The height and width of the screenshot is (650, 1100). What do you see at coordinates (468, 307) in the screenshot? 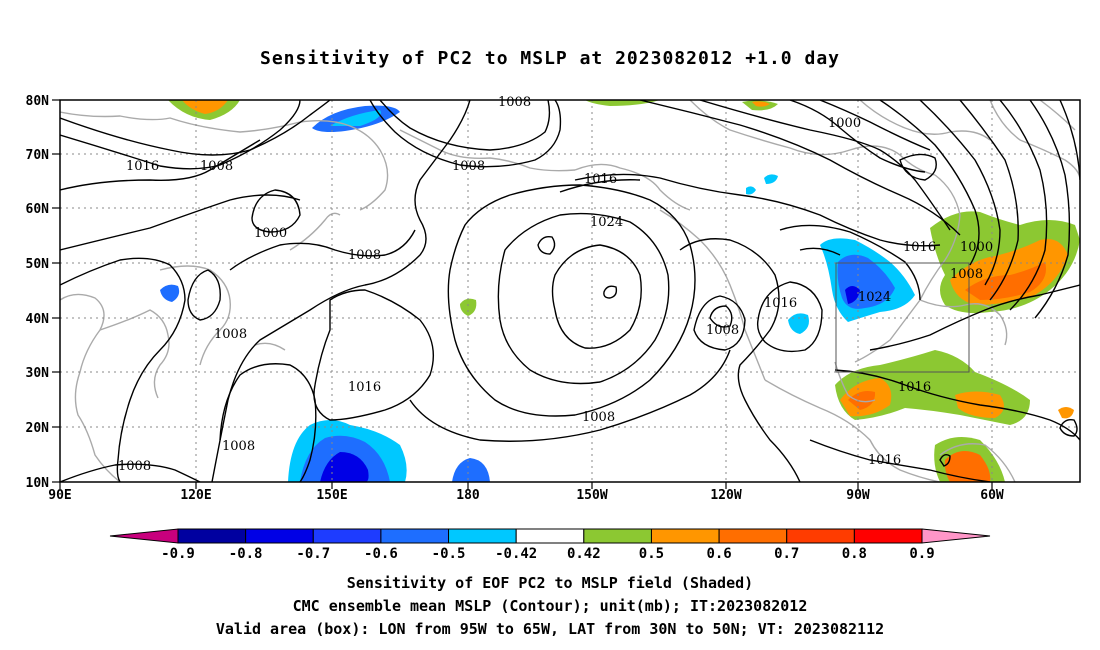
I see `pos-region-midpac` at bounding box center [468, 307].